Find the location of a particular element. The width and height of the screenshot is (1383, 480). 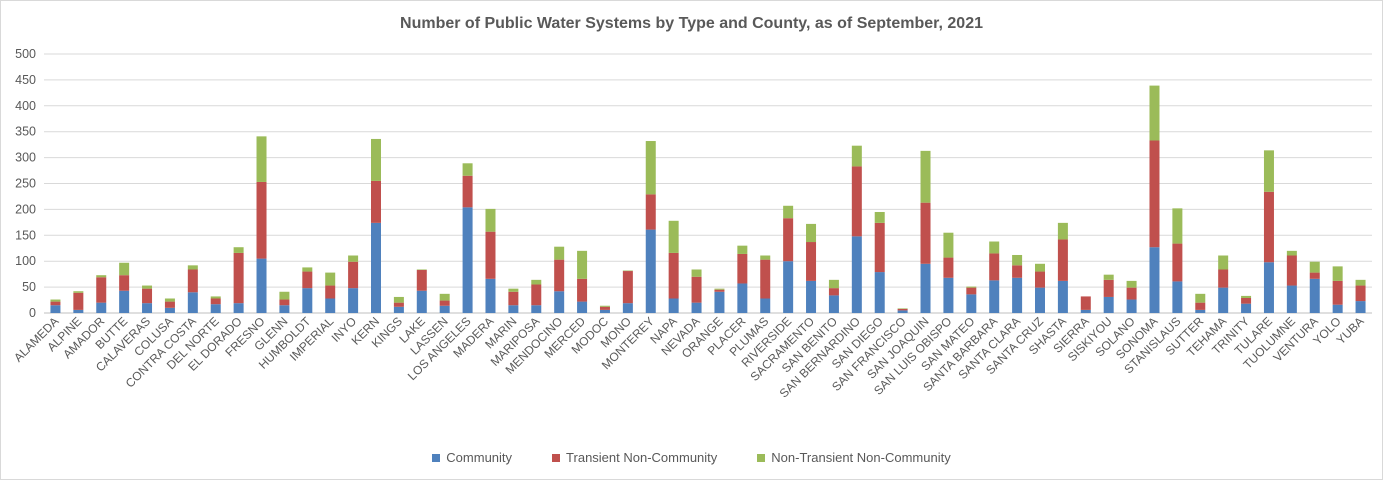

y-tick-label: 50 is located at coordinates (29, 287).